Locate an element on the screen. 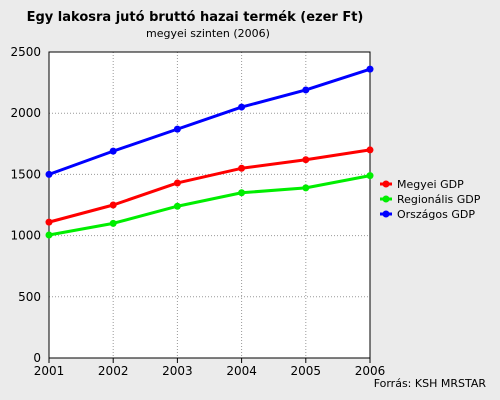  legend: Megyei GDP Regionális GDP Országos GDP is located at coordinates (430, 199).